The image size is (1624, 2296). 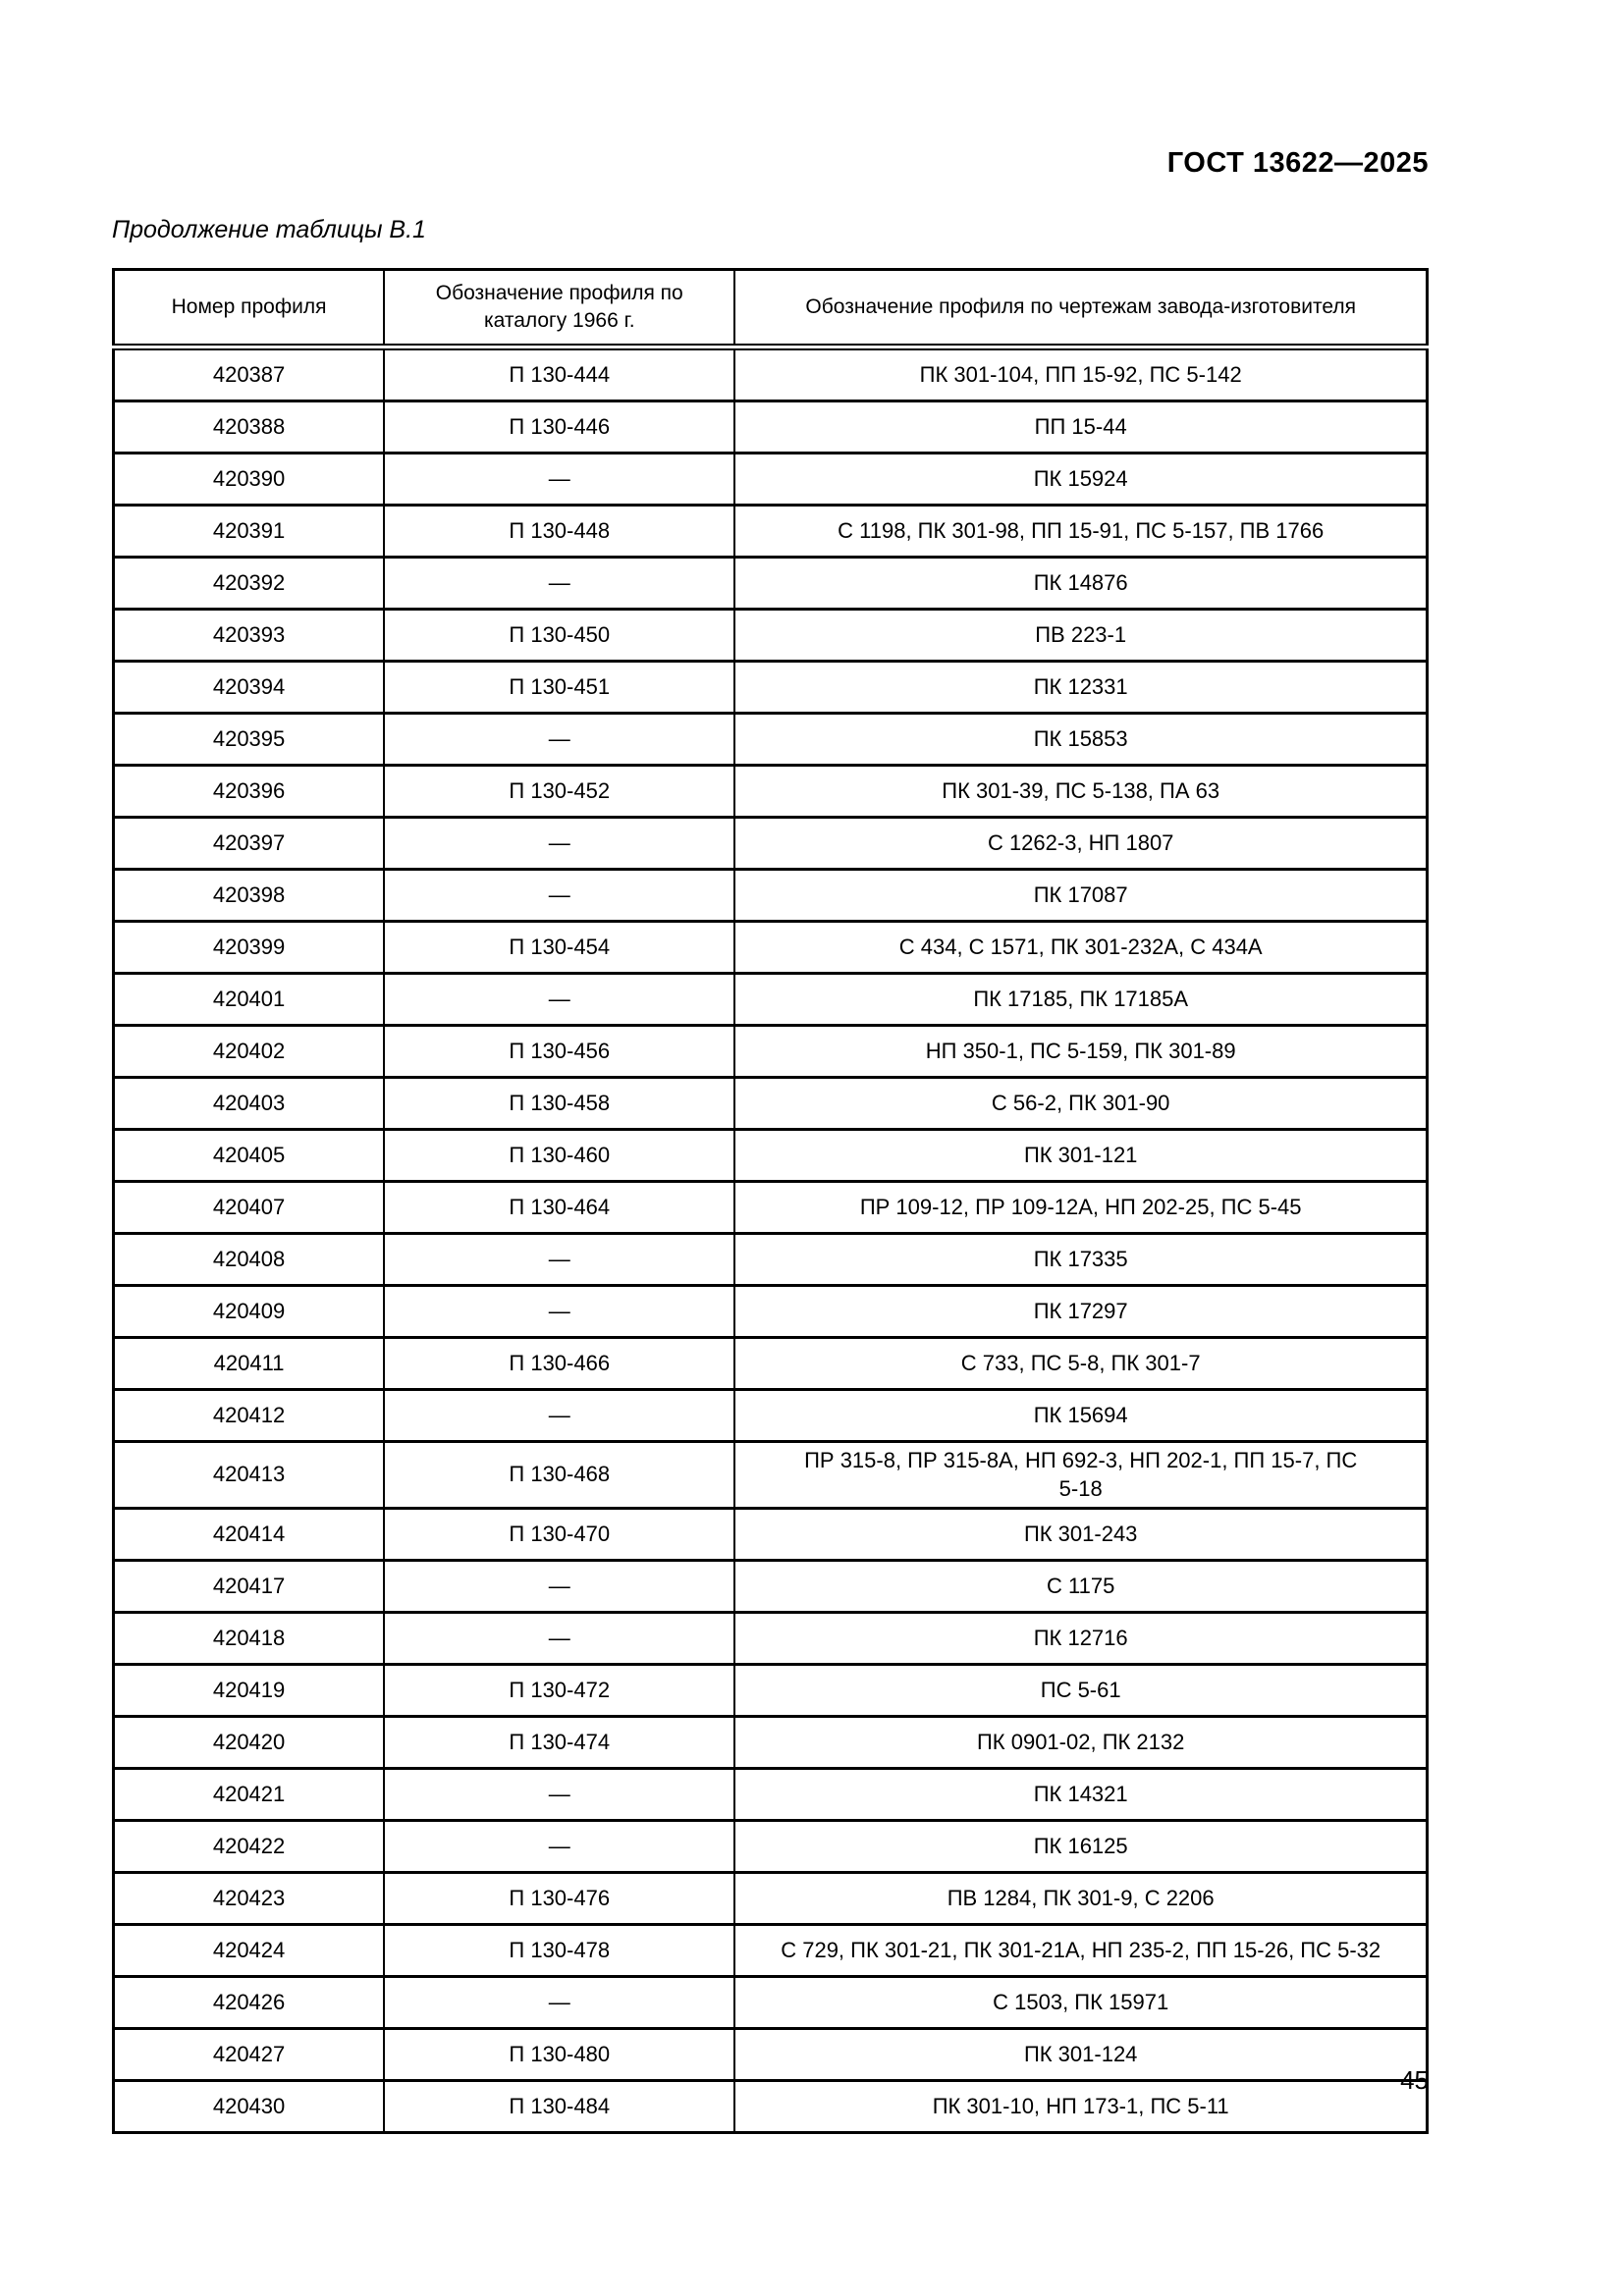 What do you see at coordinates (559, 374) in the screenshot?
I see `catalog-1966-cell: П 130-444` at bounding box center [559, 374].